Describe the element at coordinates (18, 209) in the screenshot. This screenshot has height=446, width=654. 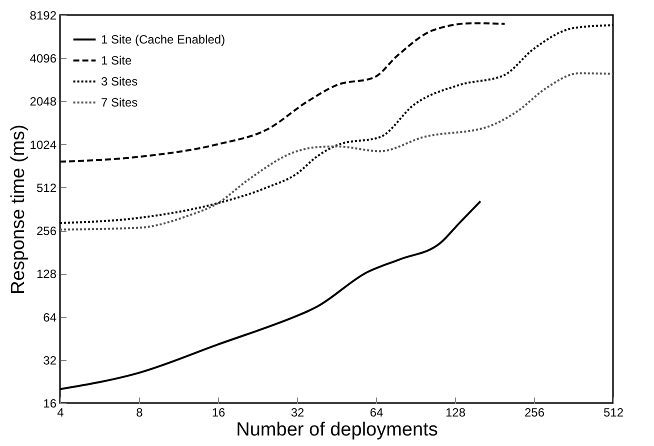
I see `y-axis-title: Response time (ms)` at that location.